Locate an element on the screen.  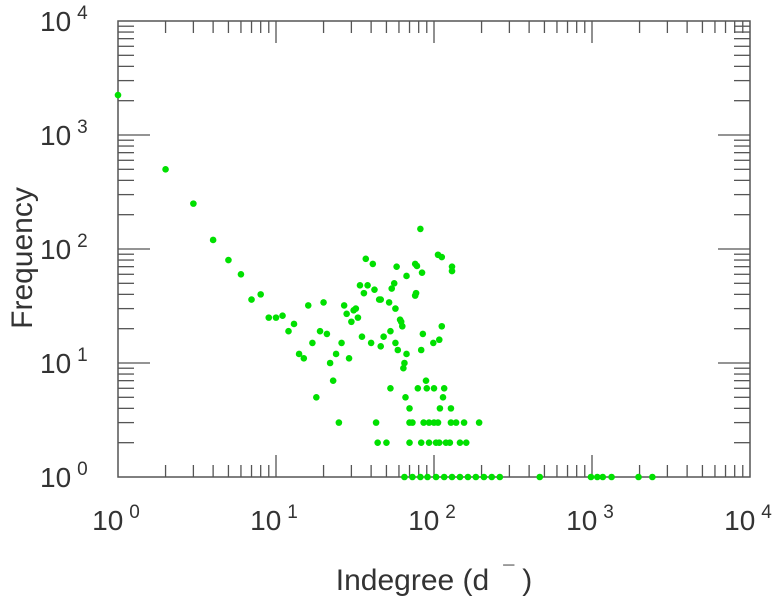
x-tick-labels: 10 0 10 1 10 2 10 3 10 4 is located at coordinates (432, 519).